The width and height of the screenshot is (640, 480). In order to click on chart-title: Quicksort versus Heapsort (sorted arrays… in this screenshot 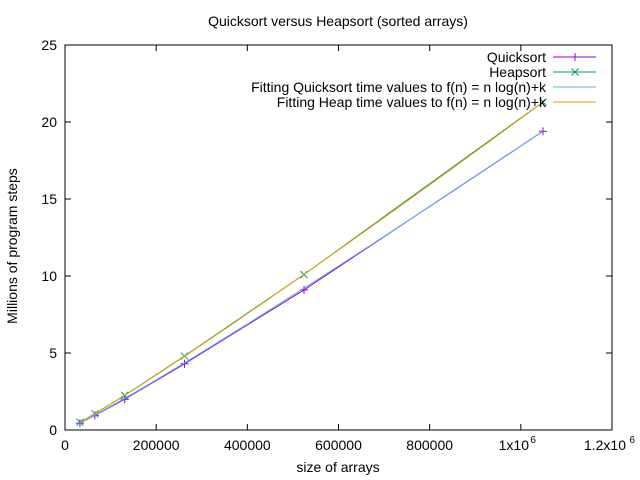, I will do `click(338, 21)`.